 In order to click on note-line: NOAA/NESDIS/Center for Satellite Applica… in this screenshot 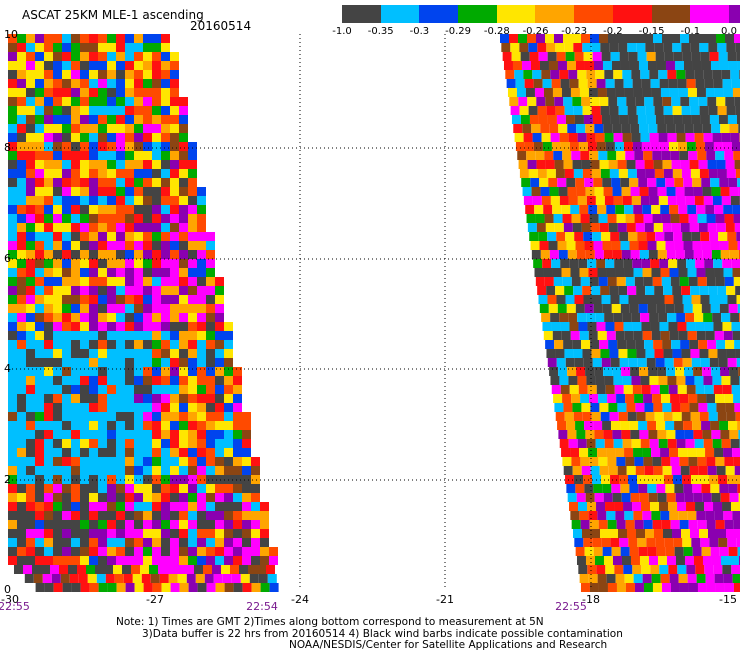, I will do `click(448, 645)`.